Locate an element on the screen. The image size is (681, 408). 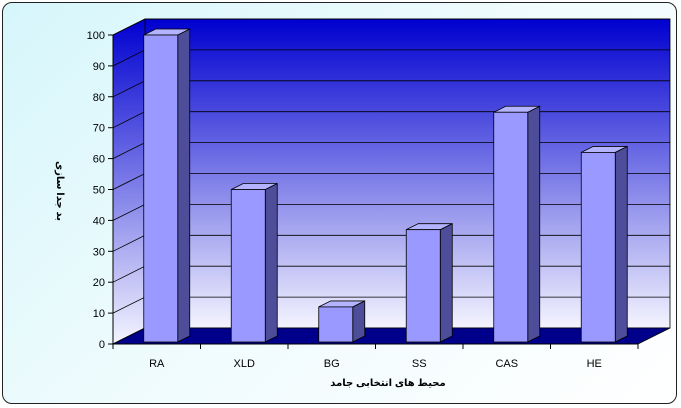
y-tick-label: 90 is located at coordinates (99, 67).